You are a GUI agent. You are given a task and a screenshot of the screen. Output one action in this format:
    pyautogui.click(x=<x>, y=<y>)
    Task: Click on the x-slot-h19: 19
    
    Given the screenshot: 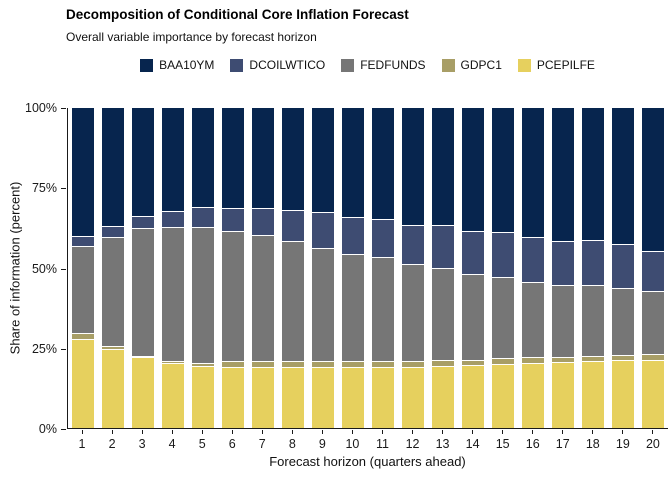 What is the action you would take?
    pyautogui.click(x=623, y=440)
    